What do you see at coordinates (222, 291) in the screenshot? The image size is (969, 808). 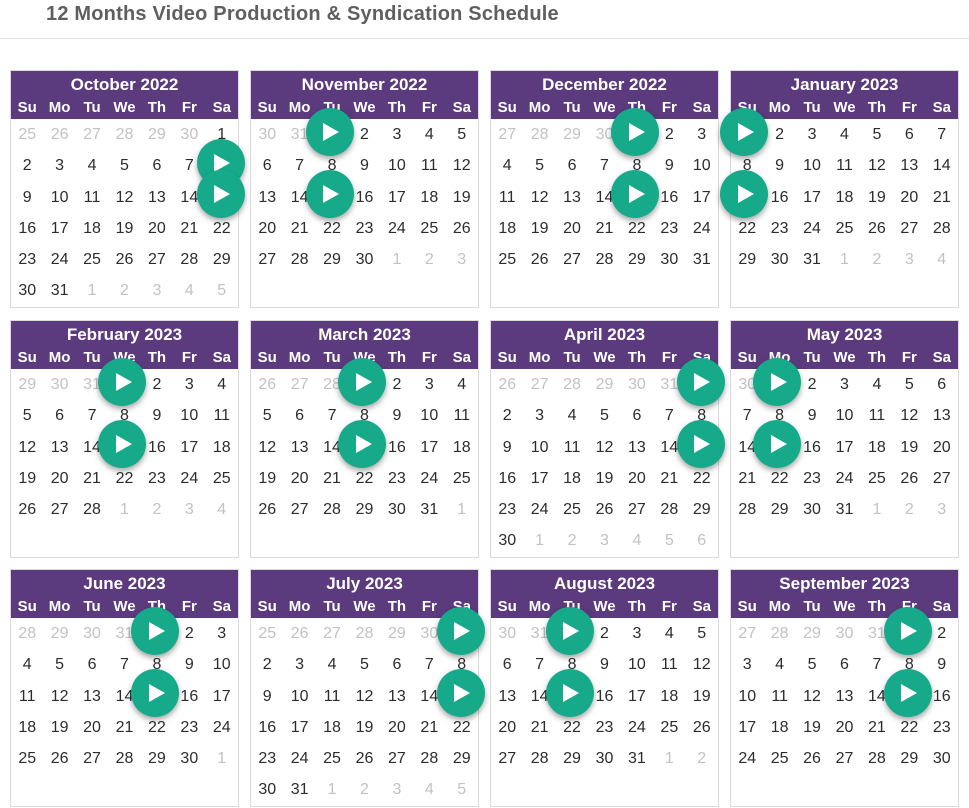 I see `adjacent-month-day: 5` at bounding box center [222, 291].